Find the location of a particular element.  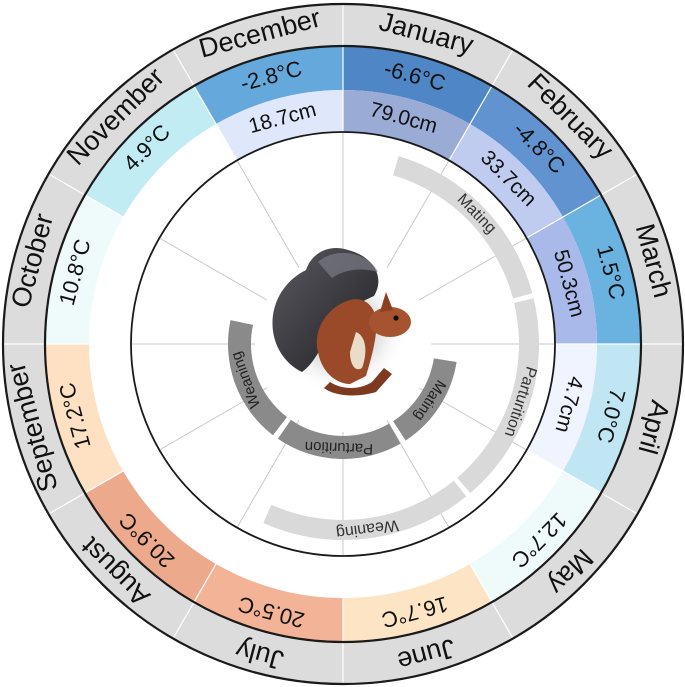

squirrel-legs is located at coordinates (358, 382).